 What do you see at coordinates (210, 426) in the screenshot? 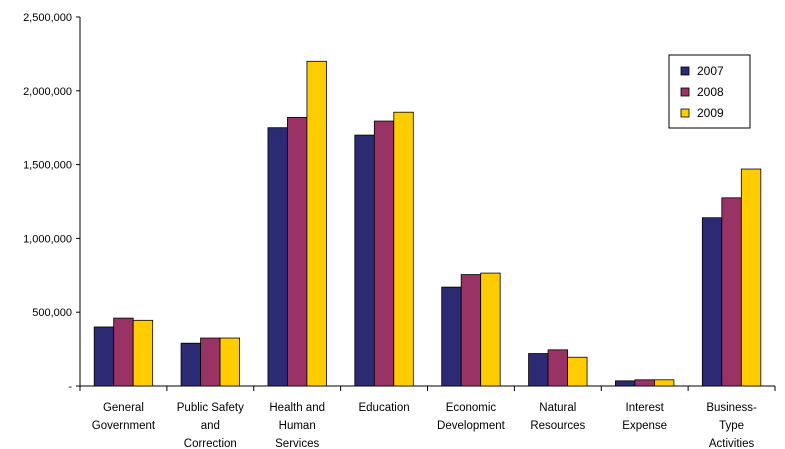
I see `x-category-label: and` at bounding box center [210, 426].